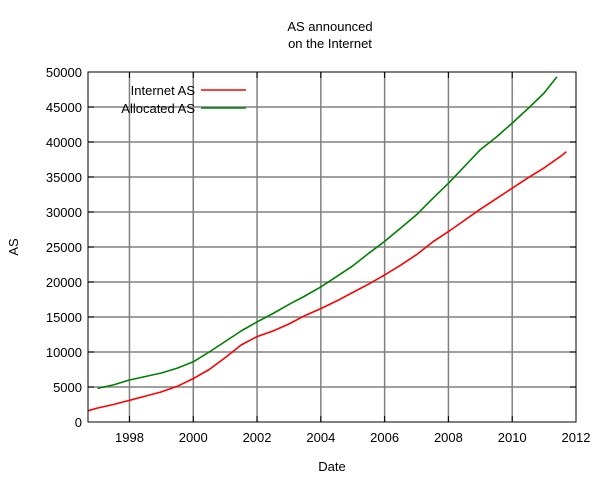 The image size is (600, 480). What do you see at coordinates (64, 72) in the screenshot?
I see `y-tick-label: 50000` at bounding box center [64, 72].